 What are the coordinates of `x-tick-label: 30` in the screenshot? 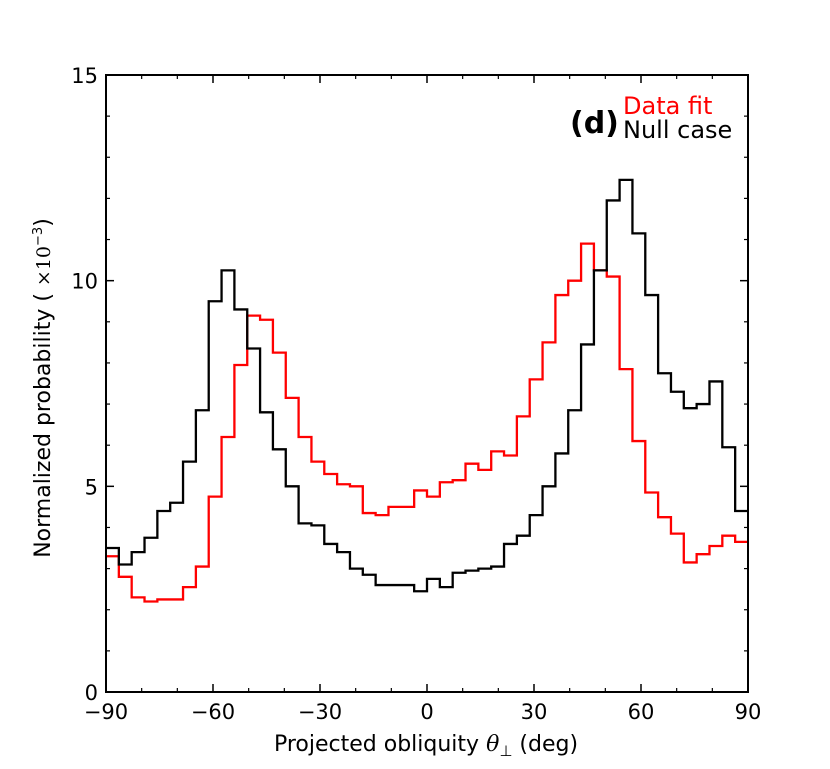 It's located at (534, 712).